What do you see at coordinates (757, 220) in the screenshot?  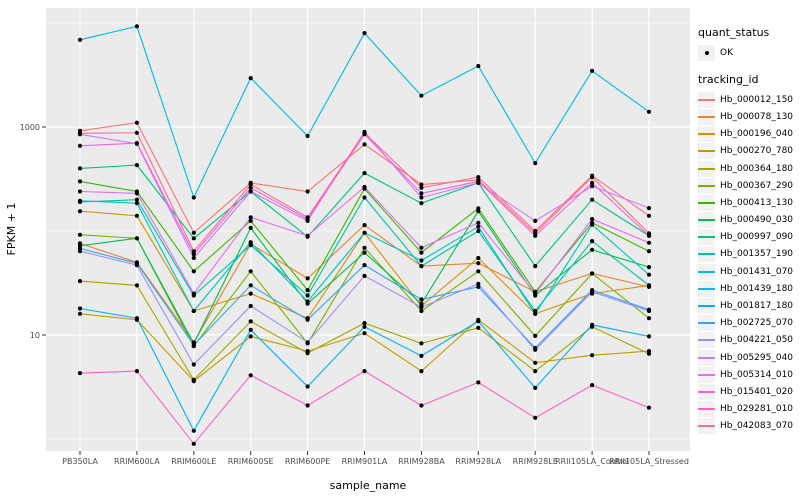 I see `legend-item-label: Hb_000490_030` at bounding box center [757, 220].